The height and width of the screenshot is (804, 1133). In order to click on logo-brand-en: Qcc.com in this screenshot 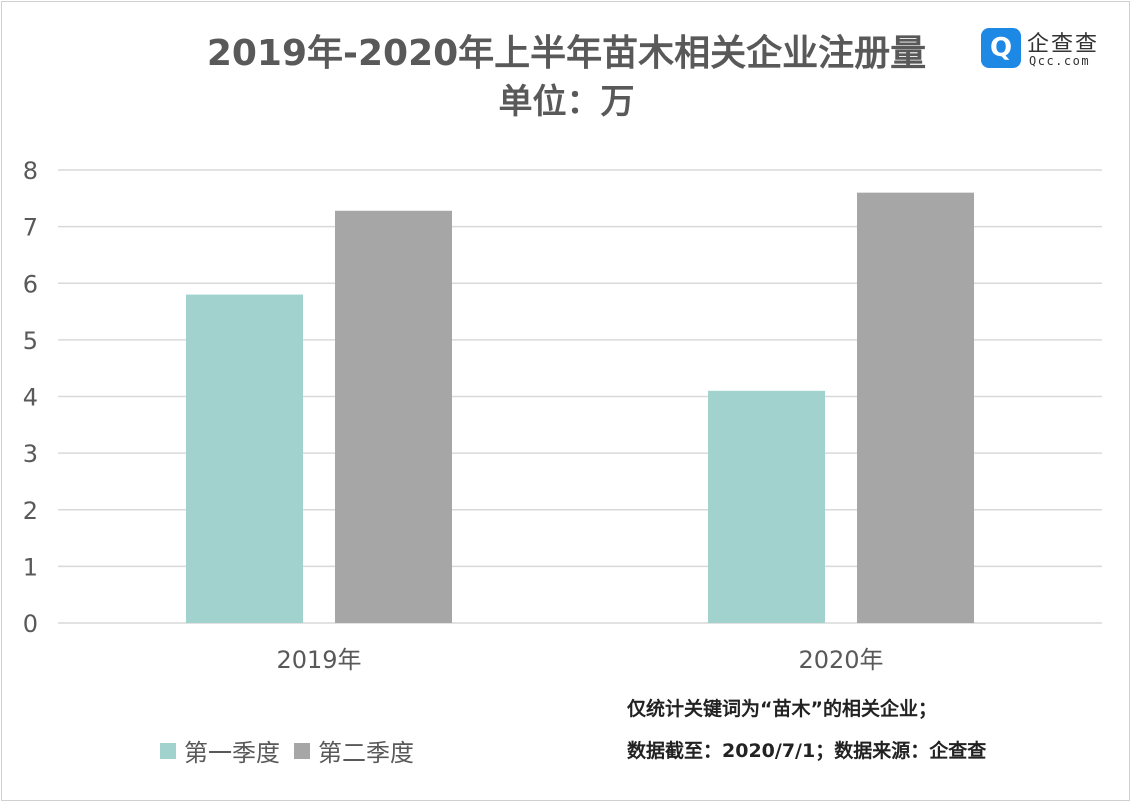, I will do `click(1060, 61)`.